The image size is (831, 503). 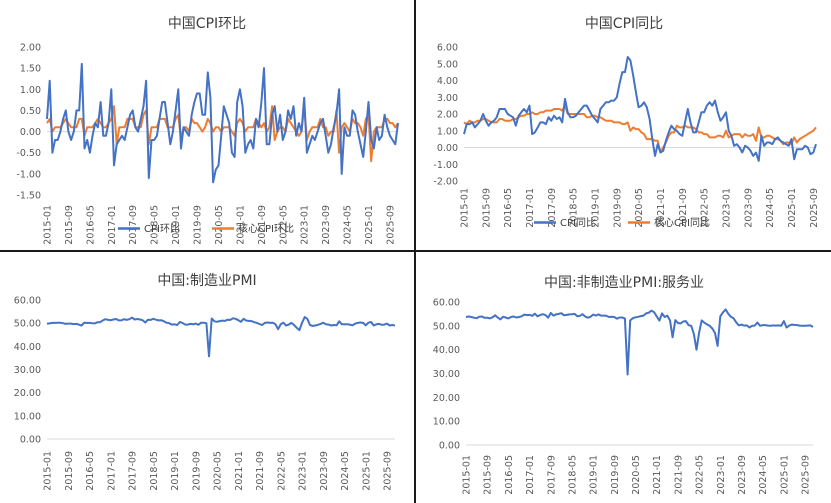 I want to click on y-tick-label: 6.00, so click(x=447, y=48).